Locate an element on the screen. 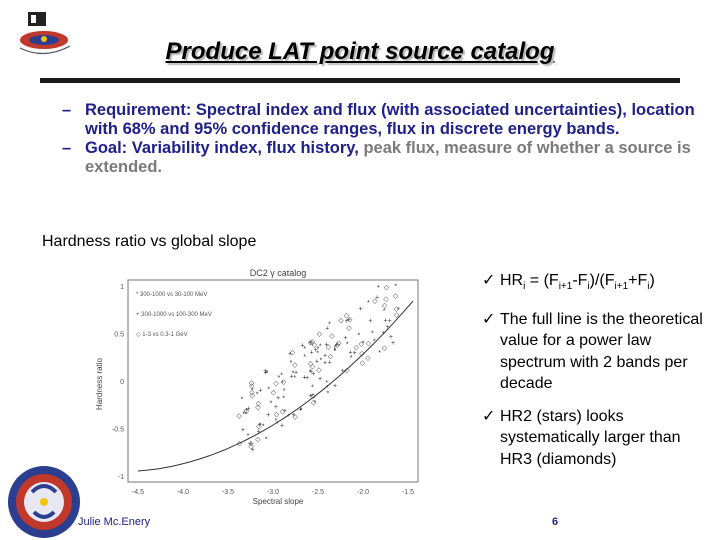 This screenshot has height=540, width=720. y-tick-label: 0.5 is located at coordinates (119, 335).